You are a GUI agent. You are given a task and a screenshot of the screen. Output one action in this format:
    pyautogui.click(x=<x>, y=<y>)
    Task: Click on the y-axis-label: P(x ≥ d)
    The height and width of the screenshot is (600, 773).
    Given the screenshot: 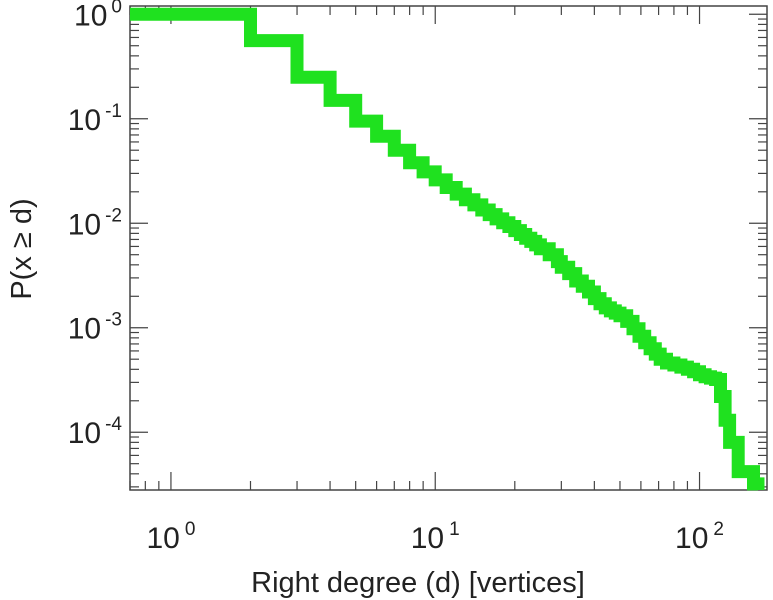 What is the action you would take?
    pyautogui.click(x=22, y=248)
    